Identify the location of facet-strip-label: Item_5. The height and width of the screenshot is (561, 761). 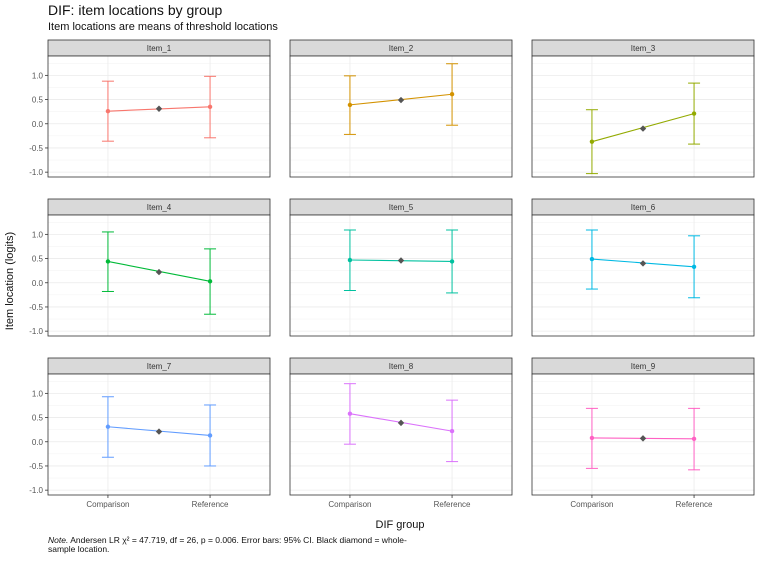
(401, 207).